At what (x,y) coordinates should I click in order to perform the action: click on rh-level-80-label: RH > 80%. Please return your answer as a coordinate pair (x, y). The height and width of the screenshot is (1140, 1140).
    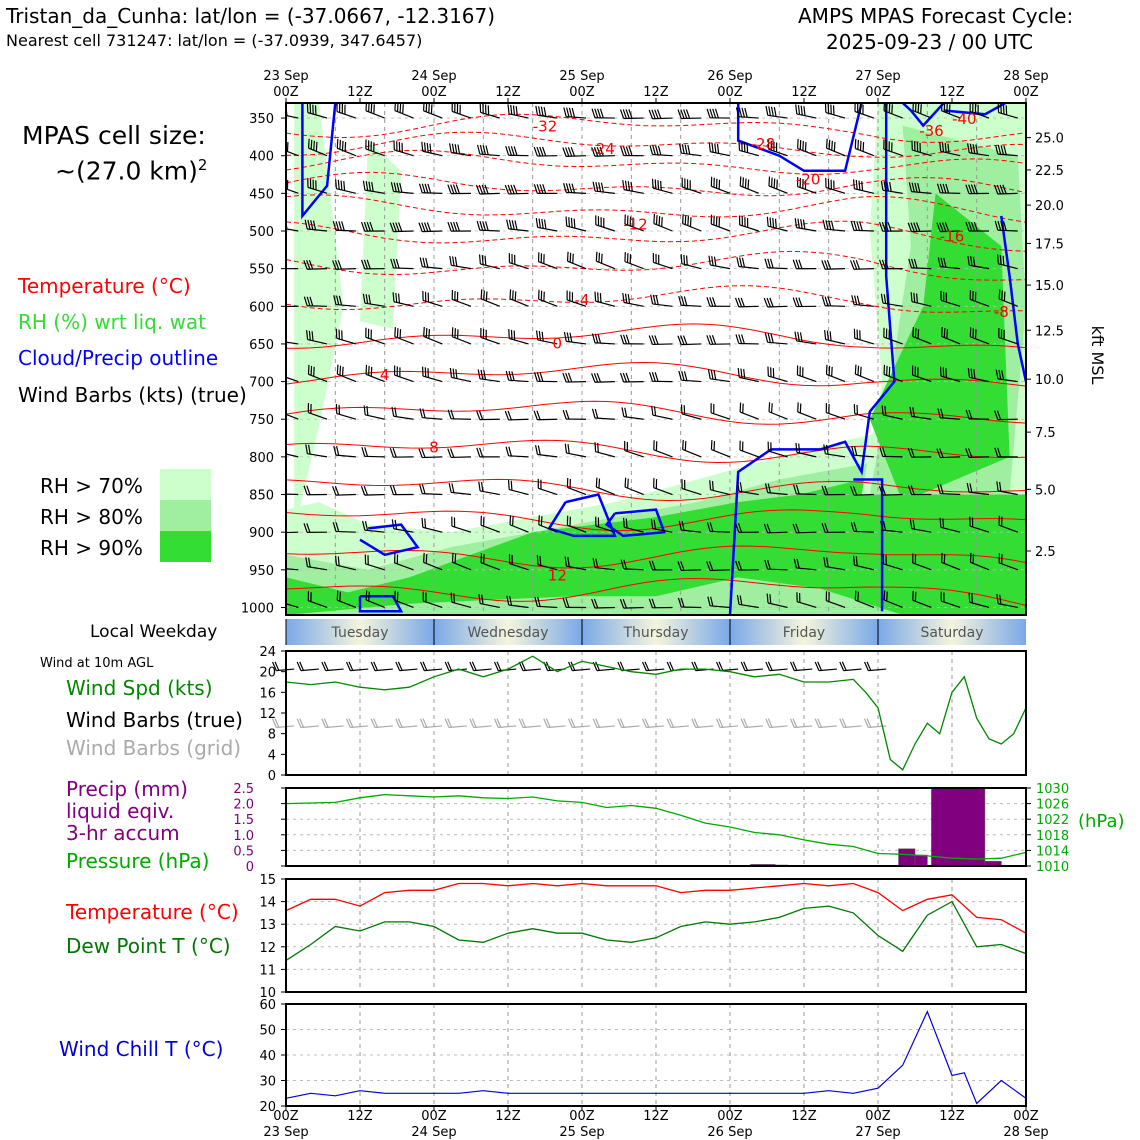
    Looking at the image, I should click on (91, 517).